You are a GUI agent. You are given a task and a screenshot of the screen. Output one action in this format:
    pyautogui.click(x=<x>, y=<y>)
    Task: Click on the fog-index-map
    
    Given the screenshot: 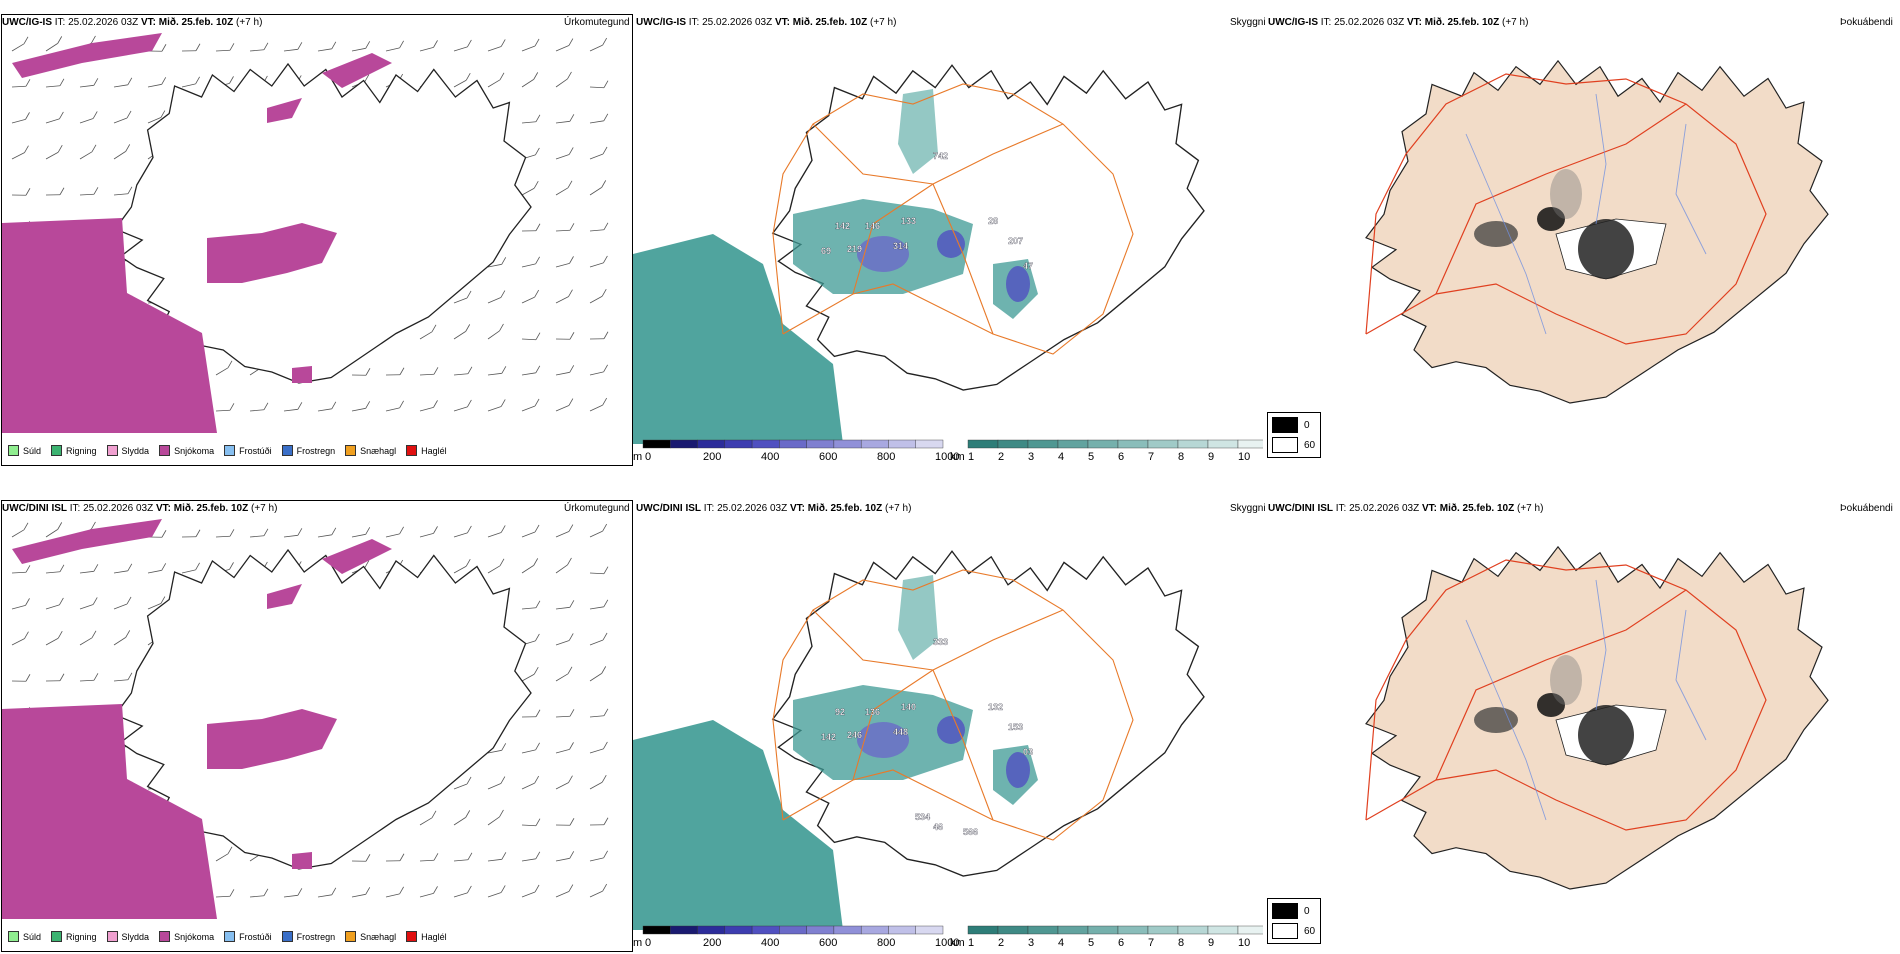 What is the action you would take?
    pyautogui.click(x=1581, y=214)
    